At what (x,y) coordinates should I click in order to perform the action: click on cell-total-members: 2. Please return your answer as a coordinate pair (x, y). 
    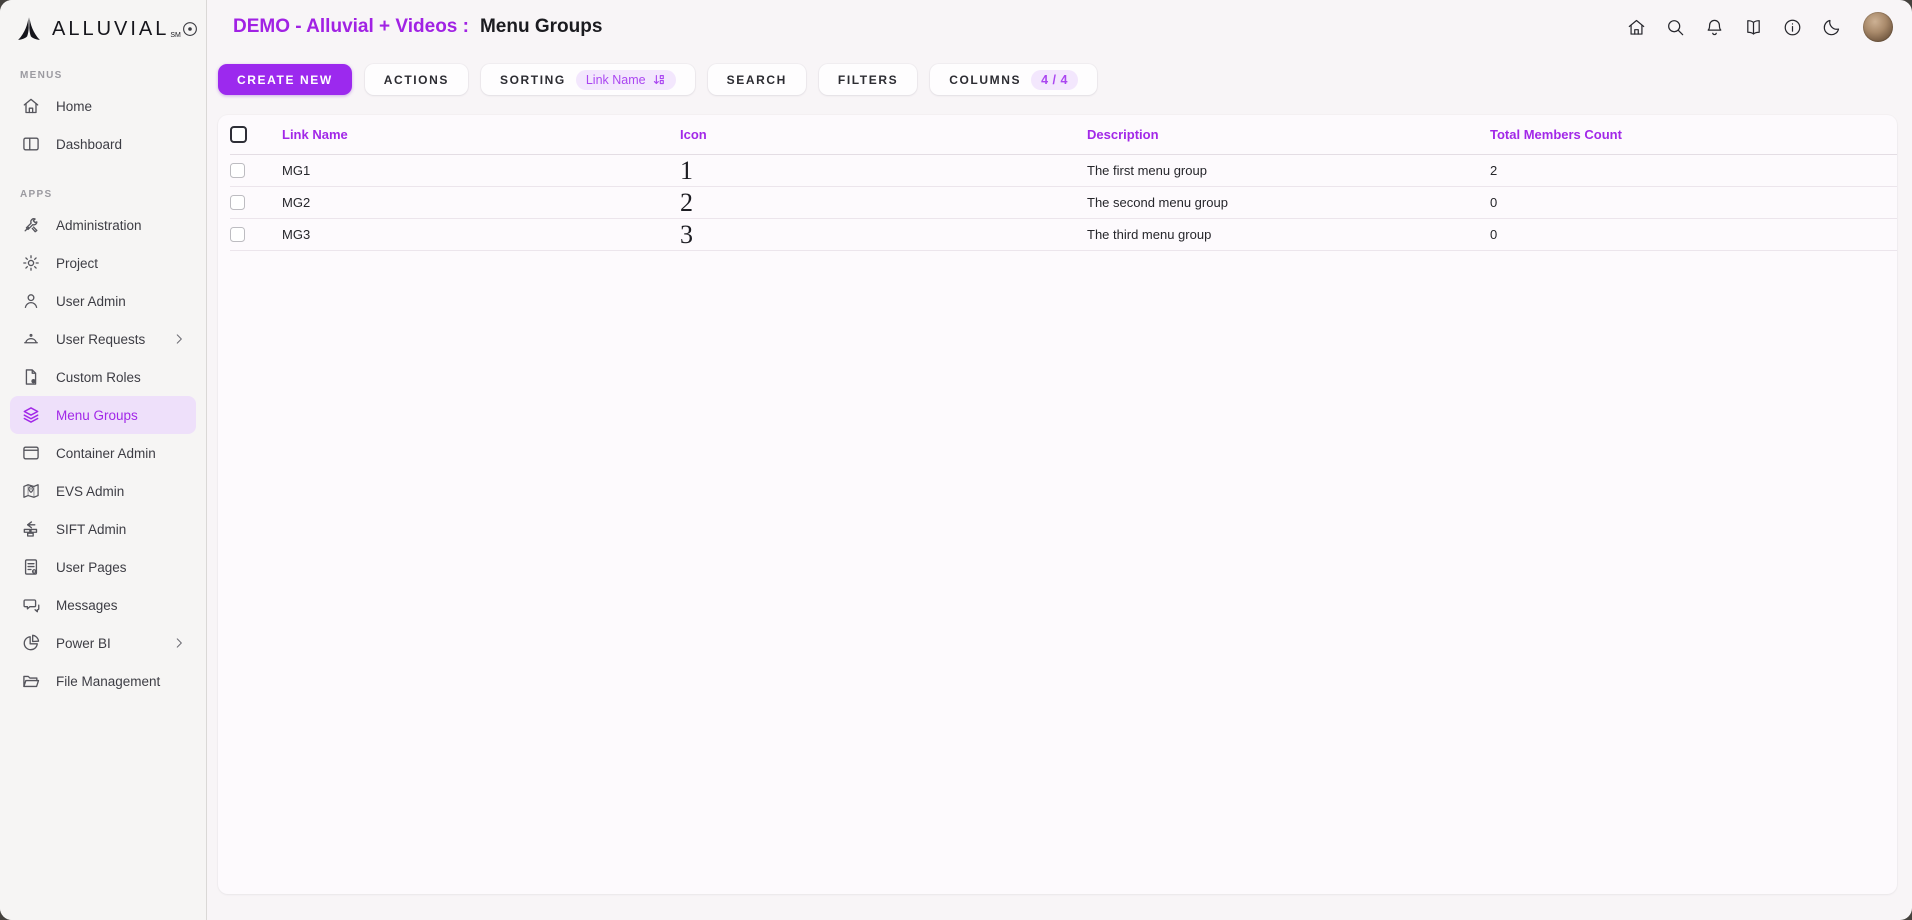
    Looking at the image, I should click on (1494, 170).